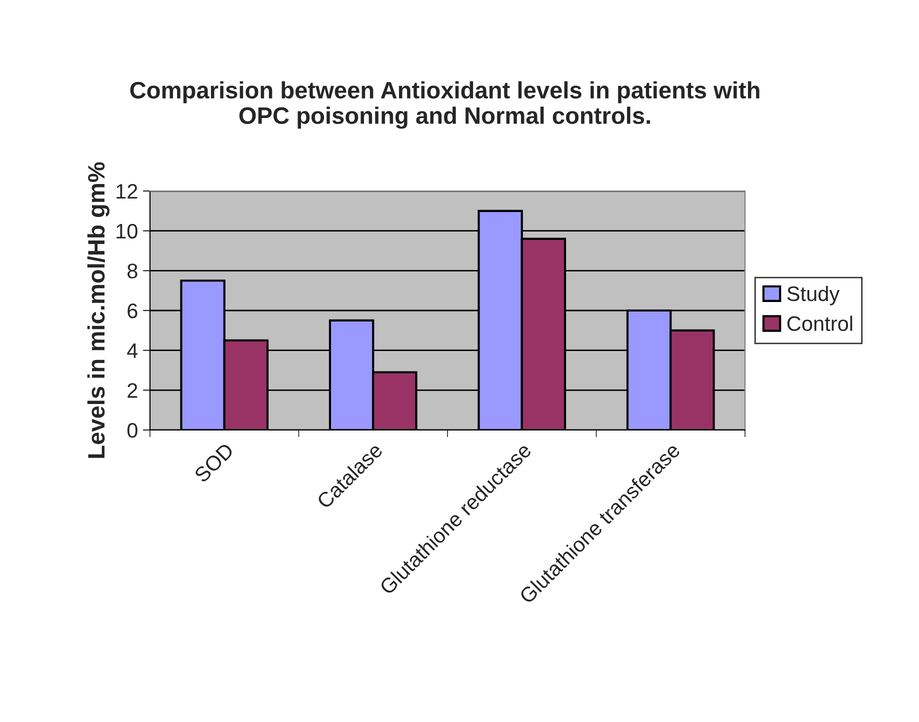 This screenshot has height=722, width=919. What do you see at coordinates (819, 324) in the screenshot?
I see `legend-label: Control` at bounding box center [819, 324].